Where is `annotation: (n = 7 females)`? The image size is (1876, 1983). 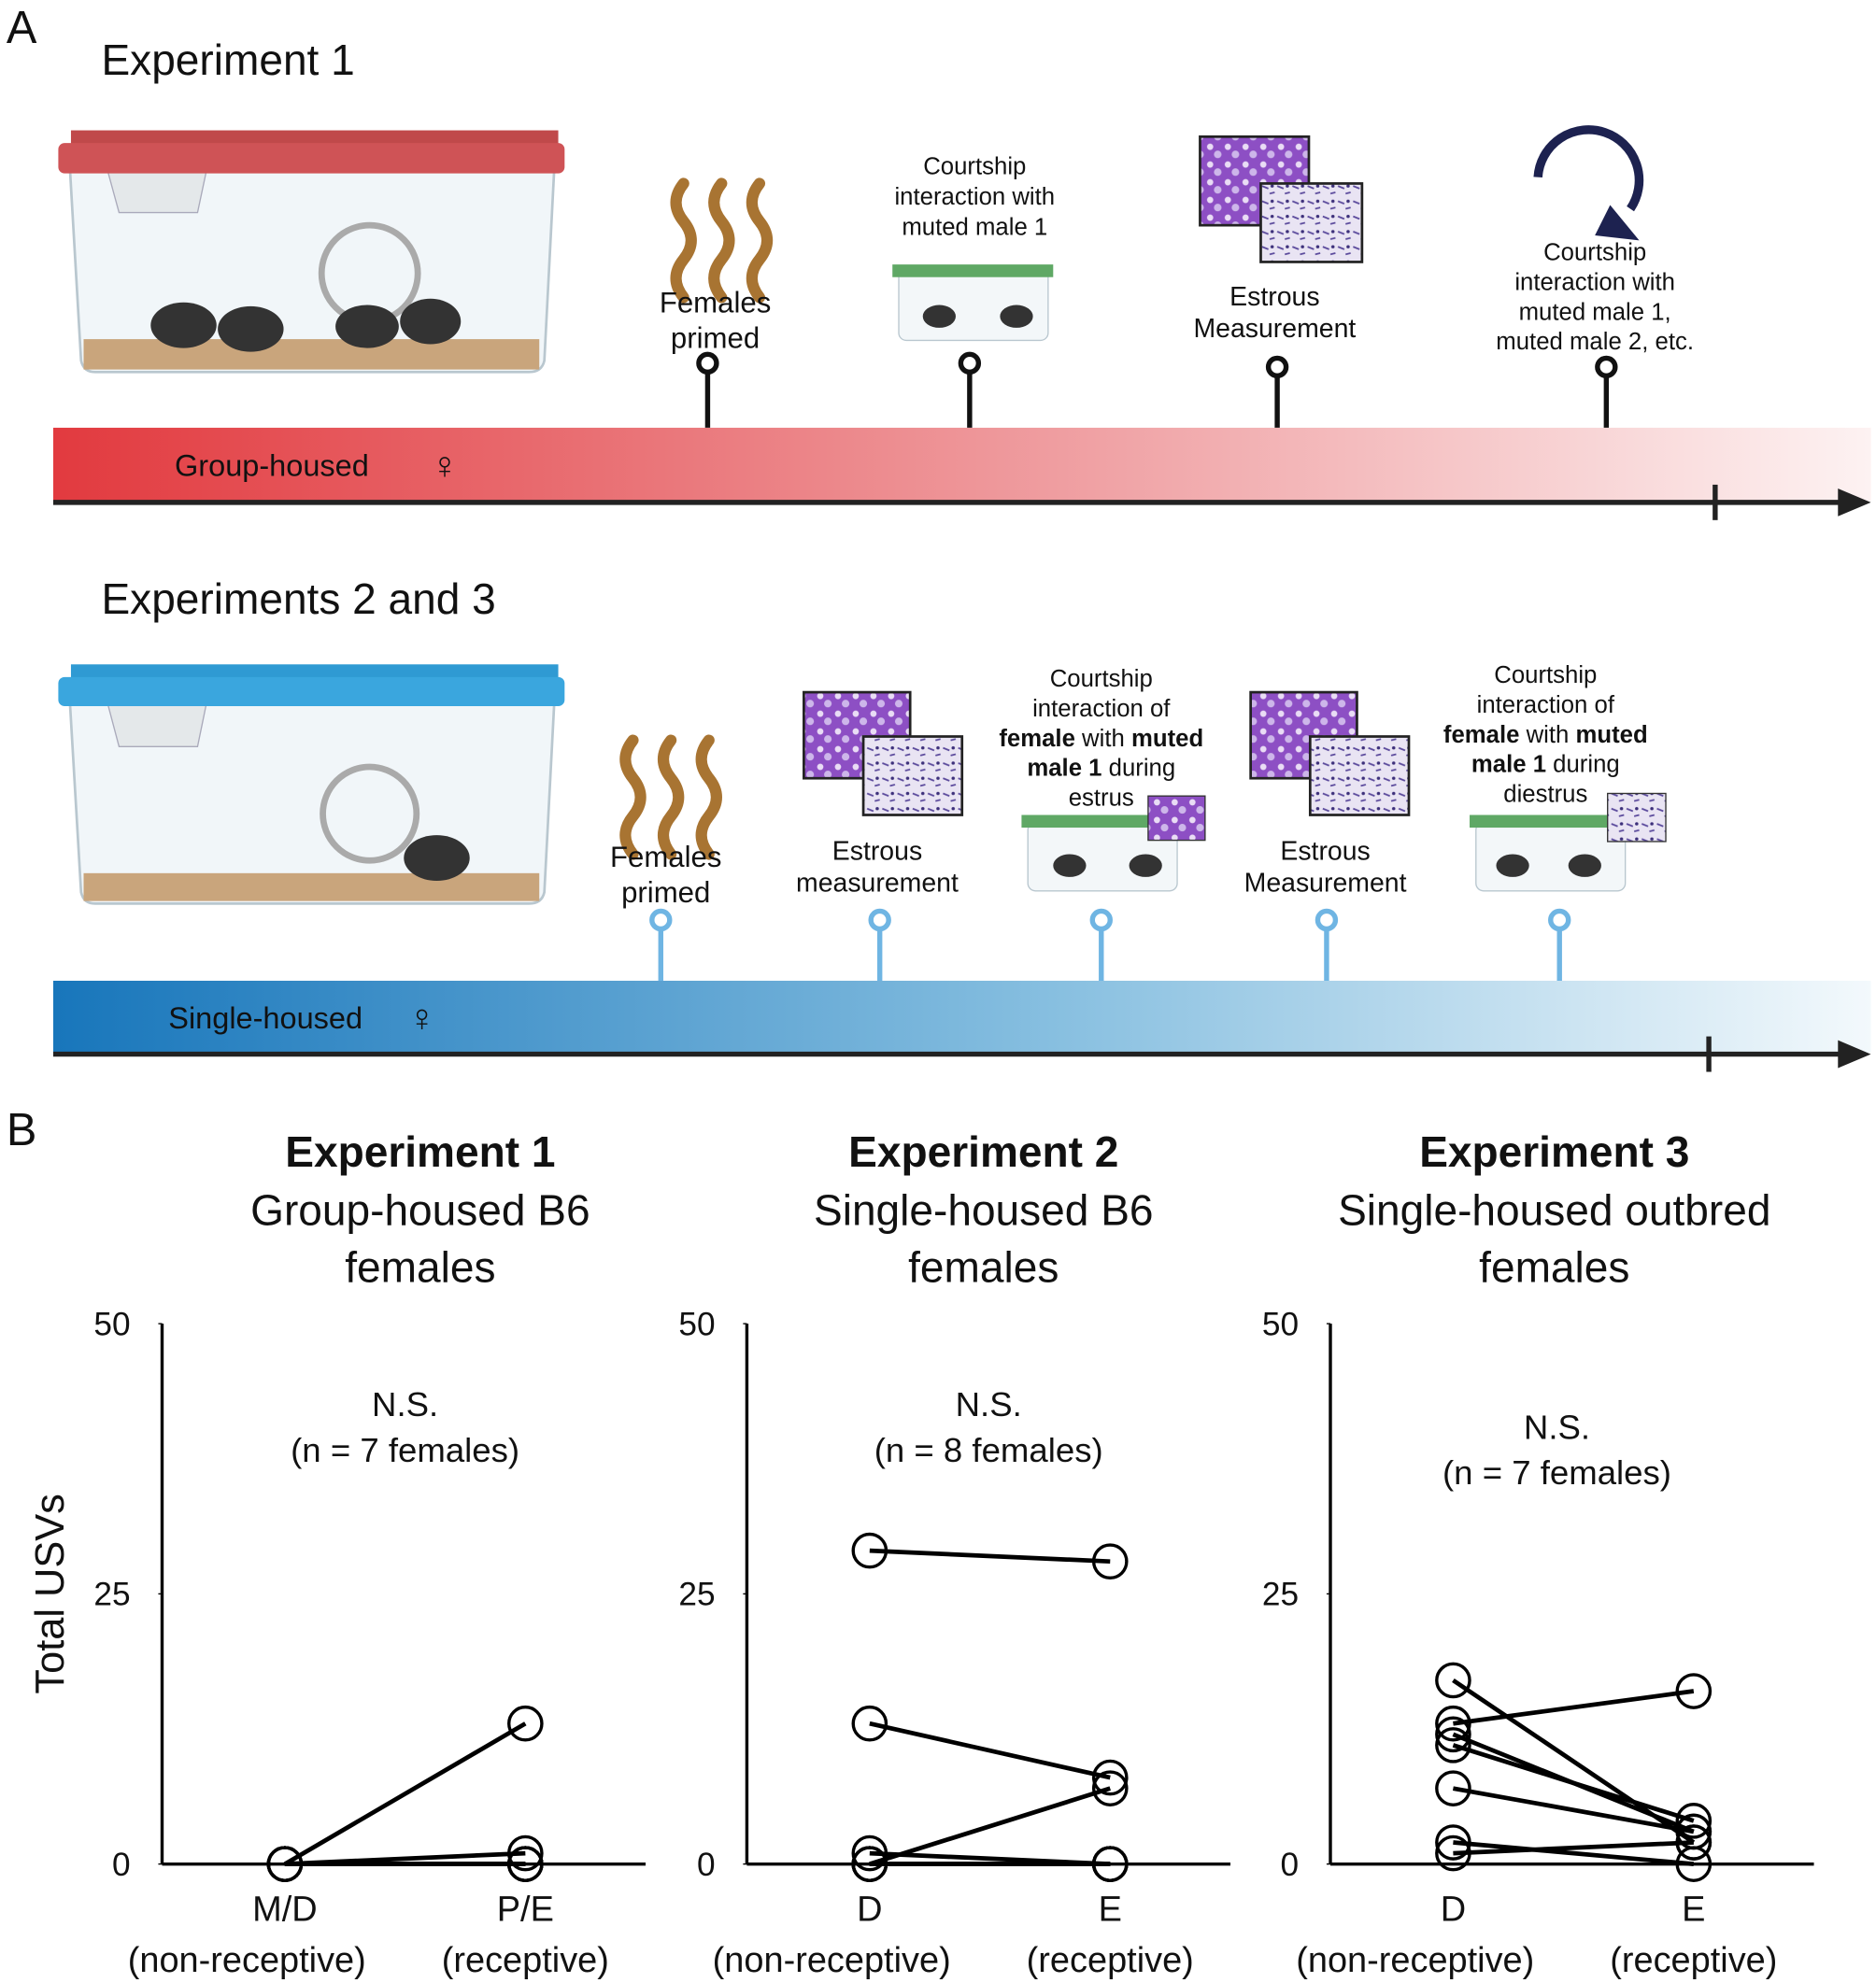 annotation: (n = 7 females) is located at coordinates (405, 1450).